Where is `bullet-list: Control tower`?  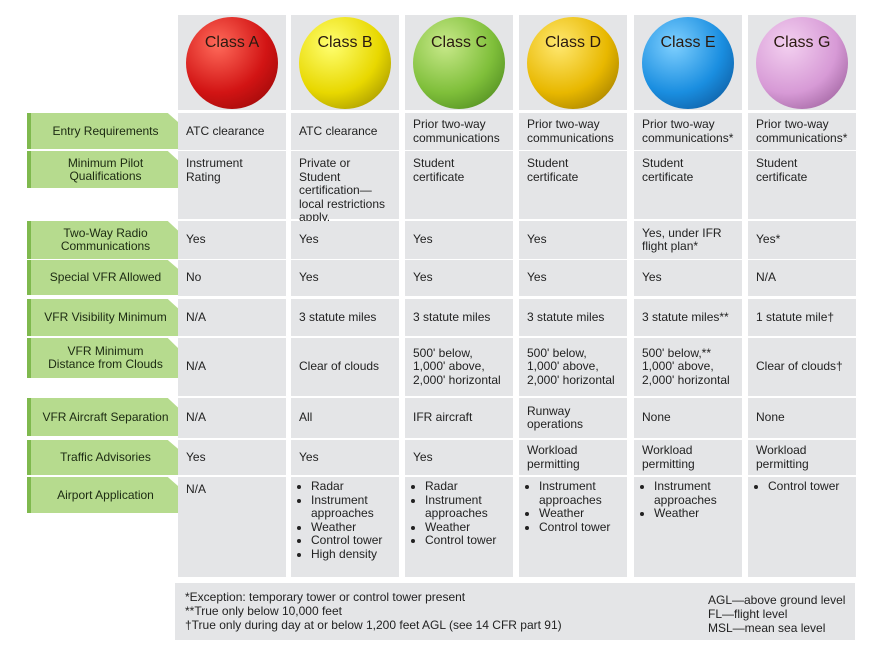
bullet-list: Control tower is located at coordinates (802, 486).